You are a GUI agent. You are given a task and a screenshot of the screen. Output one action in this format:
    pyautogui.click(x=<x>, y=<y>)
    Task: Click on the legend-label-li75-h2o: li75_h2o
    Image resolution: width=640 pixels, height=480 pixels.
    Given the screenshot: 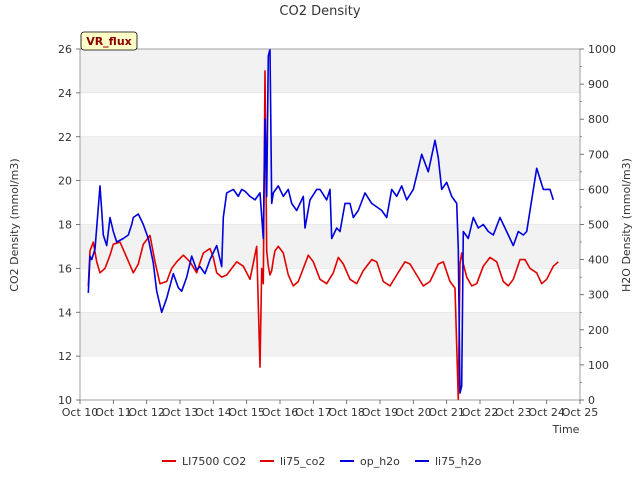 What is the action you would take?
    pyautogui.click(x=458, y=461)
    